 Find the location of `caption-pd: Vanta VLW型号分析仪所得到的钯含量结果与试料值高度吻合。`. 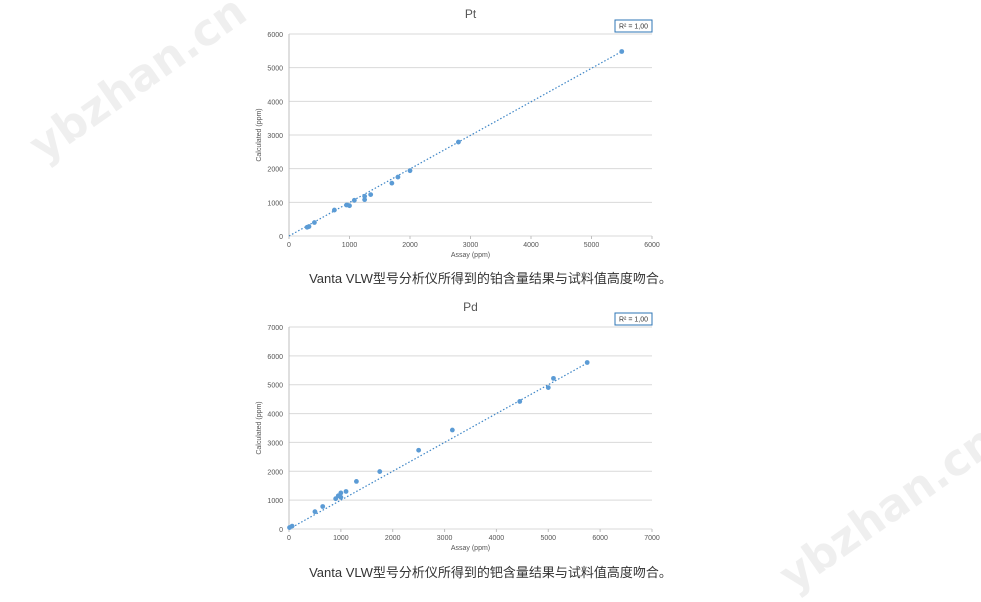

caption-pd: Vanta VLW型号分析仪所得到的钯含量结果与试料值高度吻合。 is located at coordinates (490, 572).